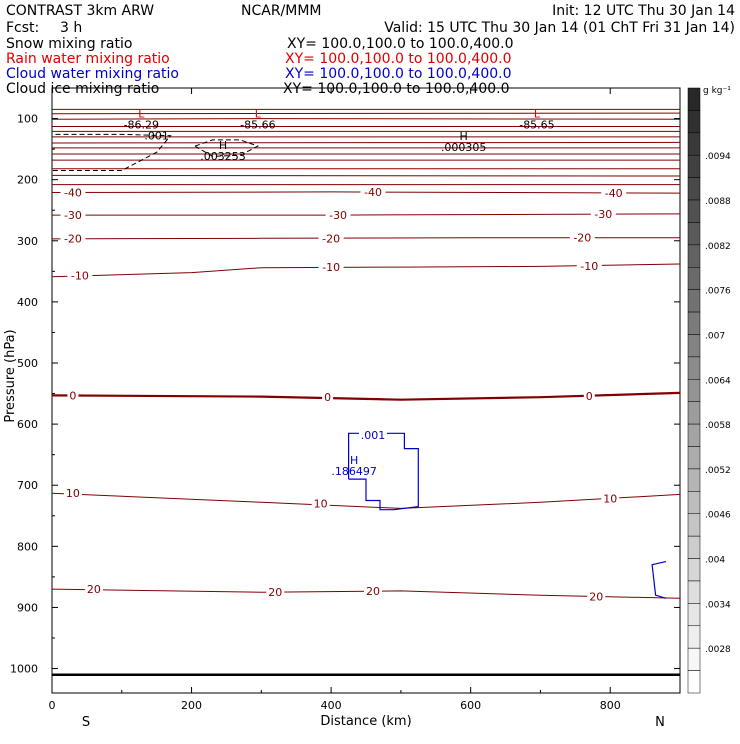  I want to click on isotherm-label: -10, so click(589, 266).